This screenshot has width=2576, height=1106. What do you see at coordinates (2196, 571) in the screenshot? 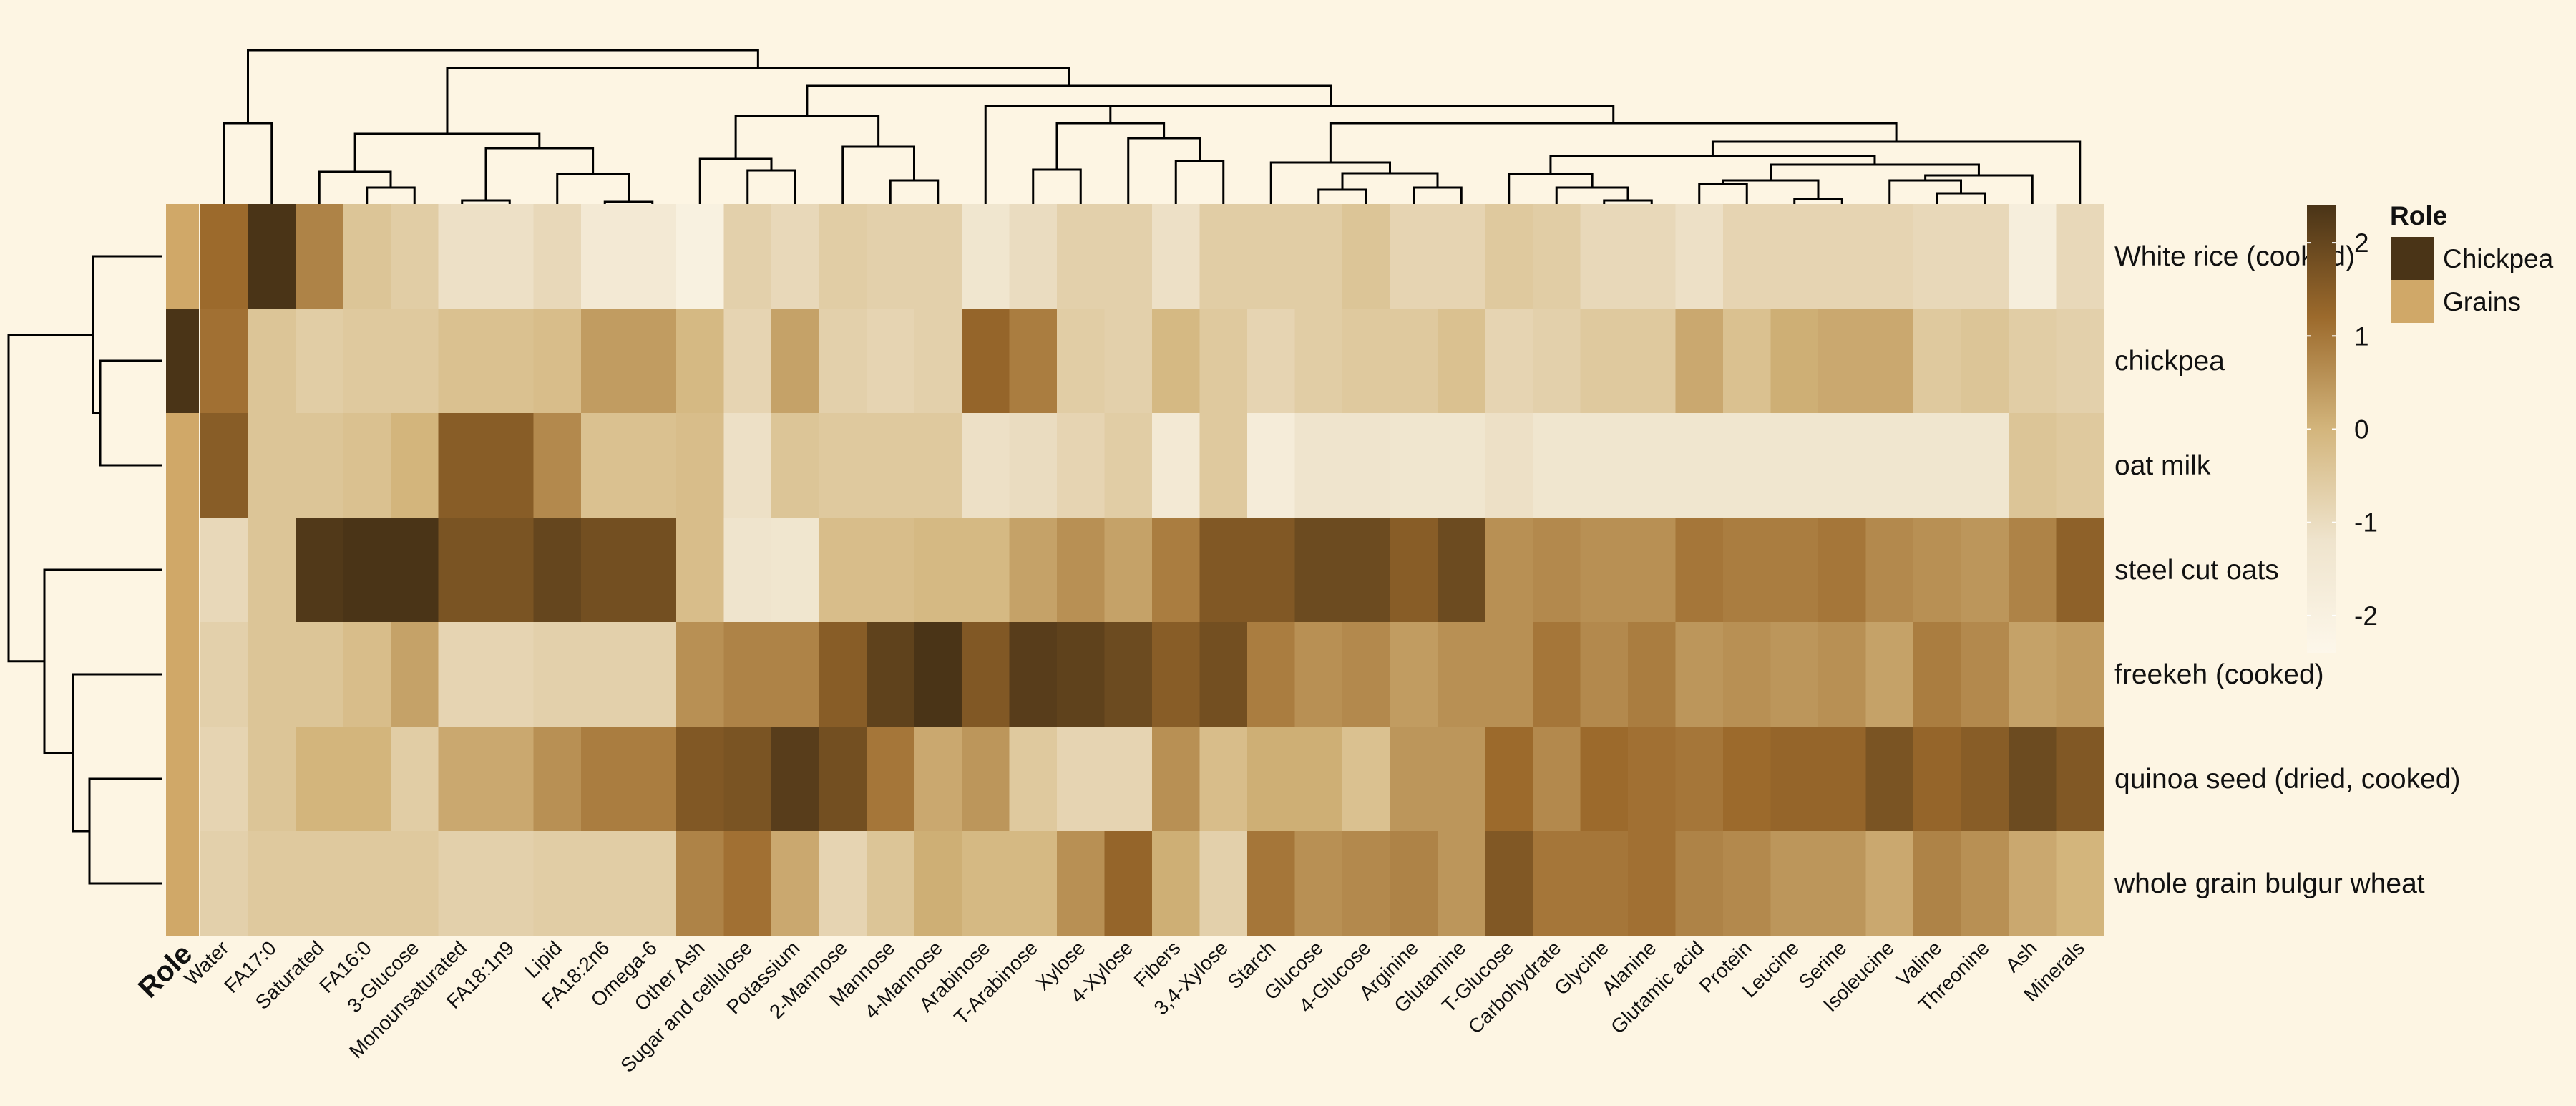
I see `row-label: steel cut oats` at bounding box center [2196, 571].